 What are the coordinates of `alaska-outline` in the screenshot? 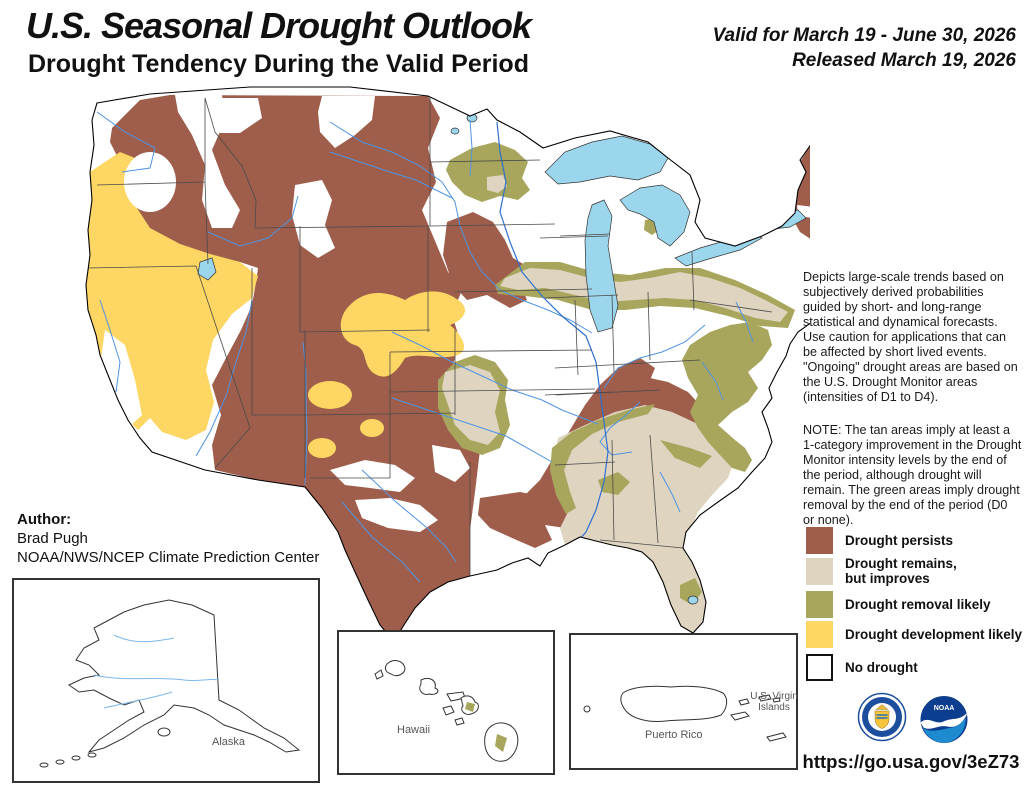 It's located at (170, 683).